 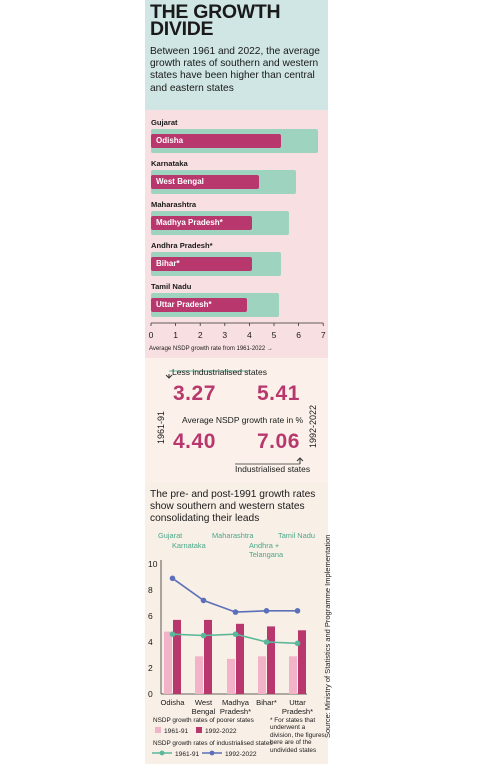 What do you see at coordinates (153, 564) in the screenshot?
I see `y-tick-label: 10` at bounding box center [153, 564].